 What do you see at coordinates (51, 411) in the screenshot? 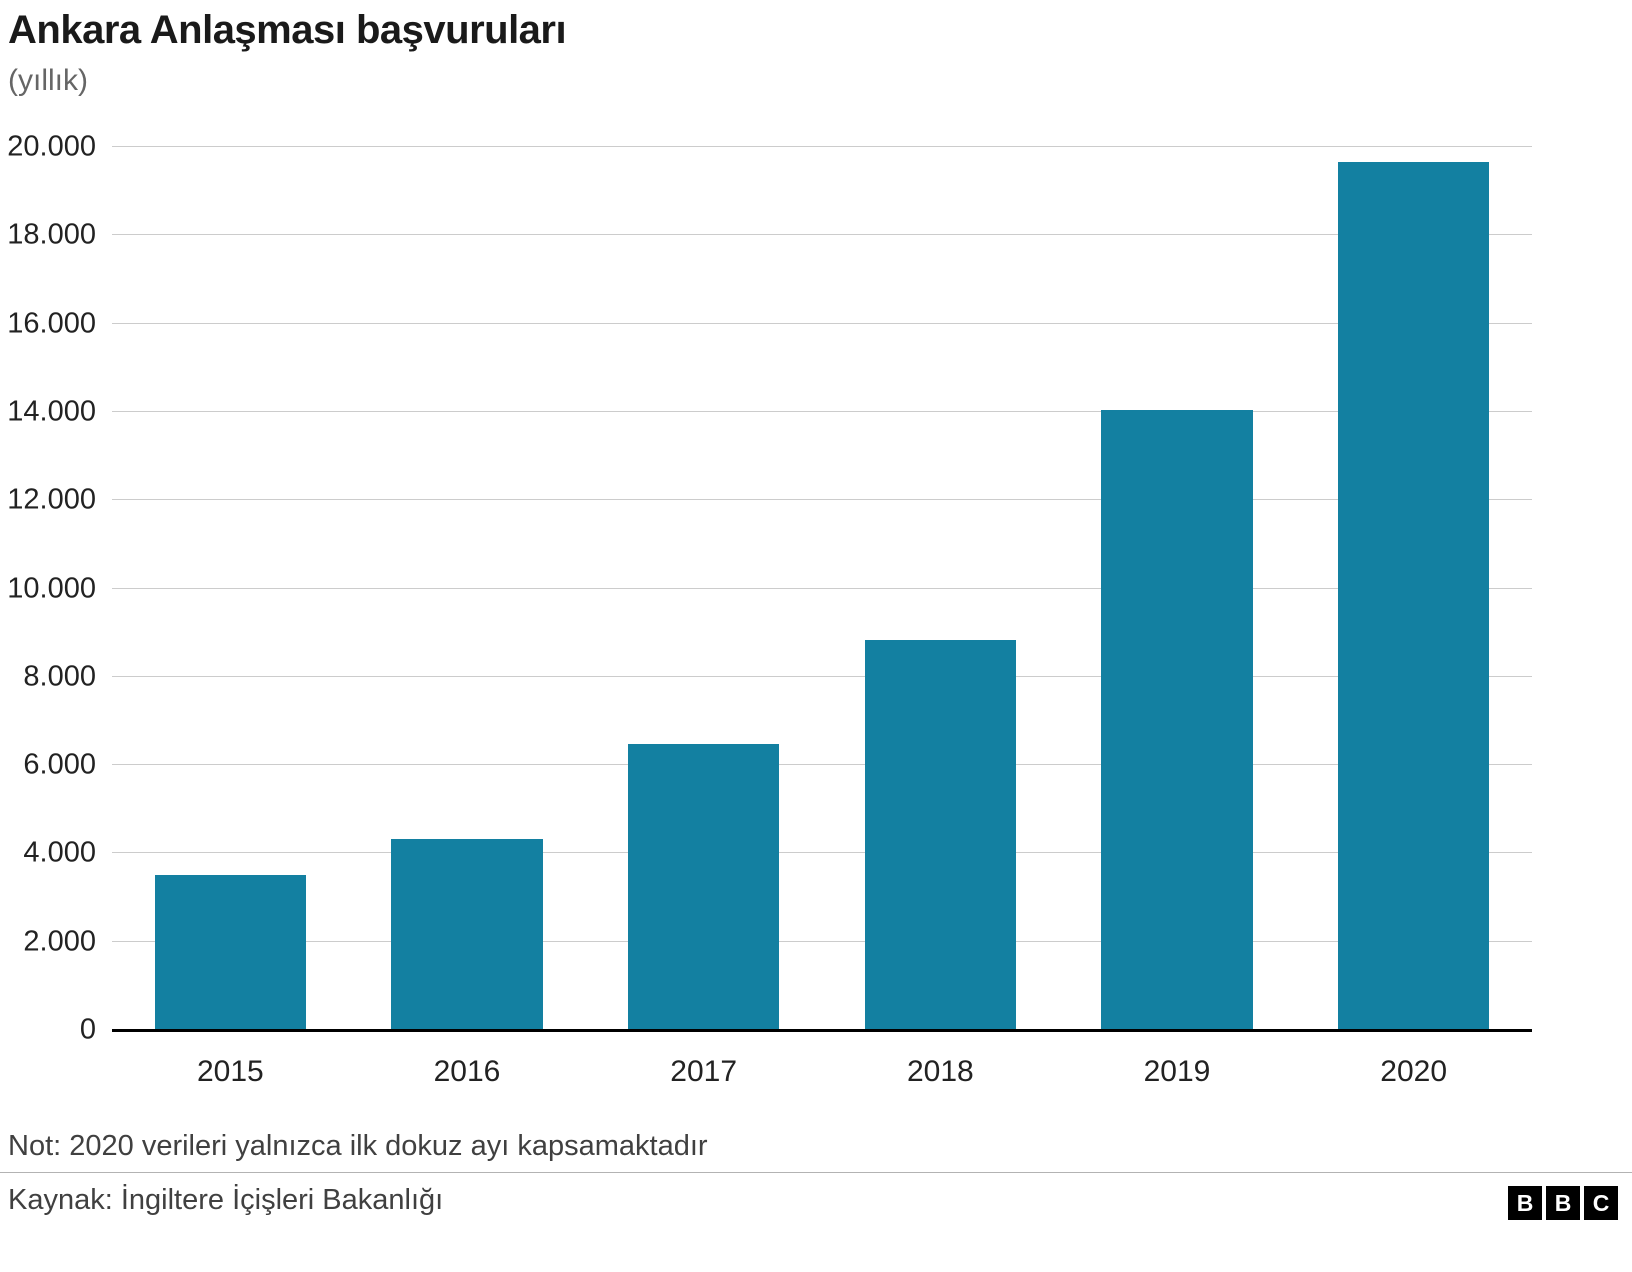
I see `y-tick-label: 14.000` at bounding box center [51, 411].